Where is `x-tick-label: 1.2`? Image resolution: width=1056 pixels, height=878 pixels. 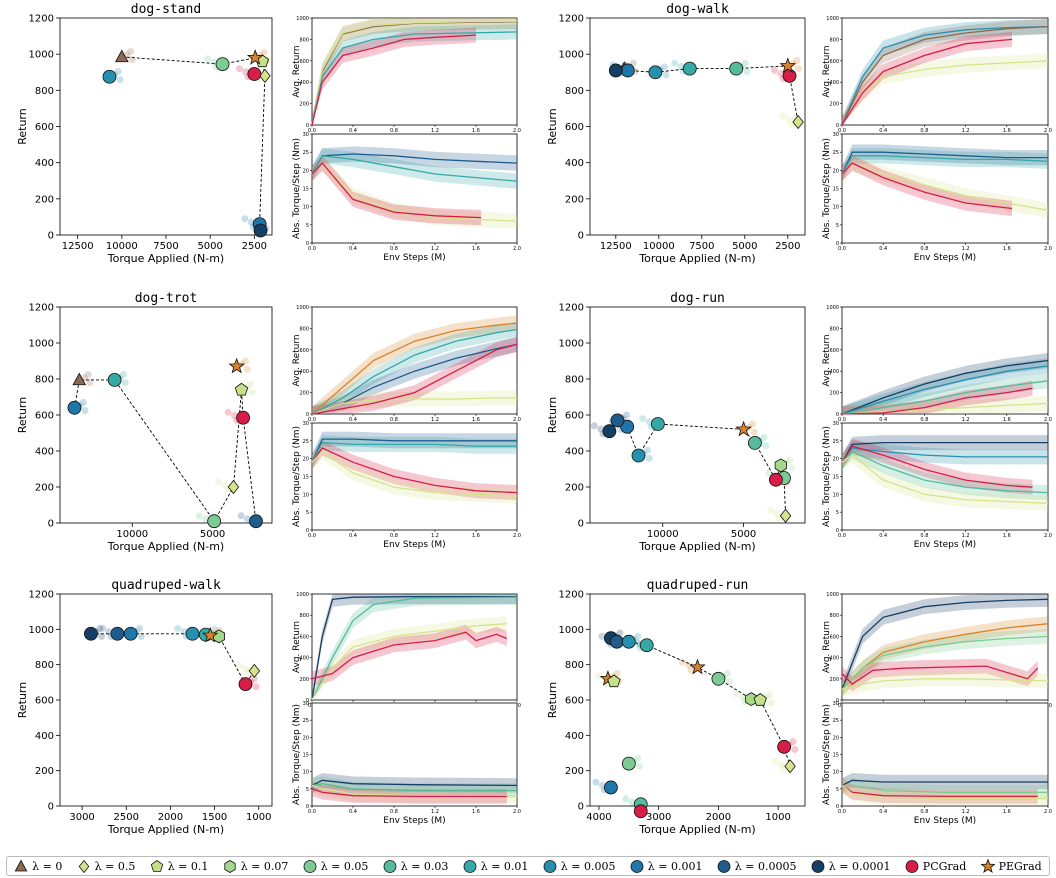 x-tick-label: 1.2 is located at coordinates (435, 420).